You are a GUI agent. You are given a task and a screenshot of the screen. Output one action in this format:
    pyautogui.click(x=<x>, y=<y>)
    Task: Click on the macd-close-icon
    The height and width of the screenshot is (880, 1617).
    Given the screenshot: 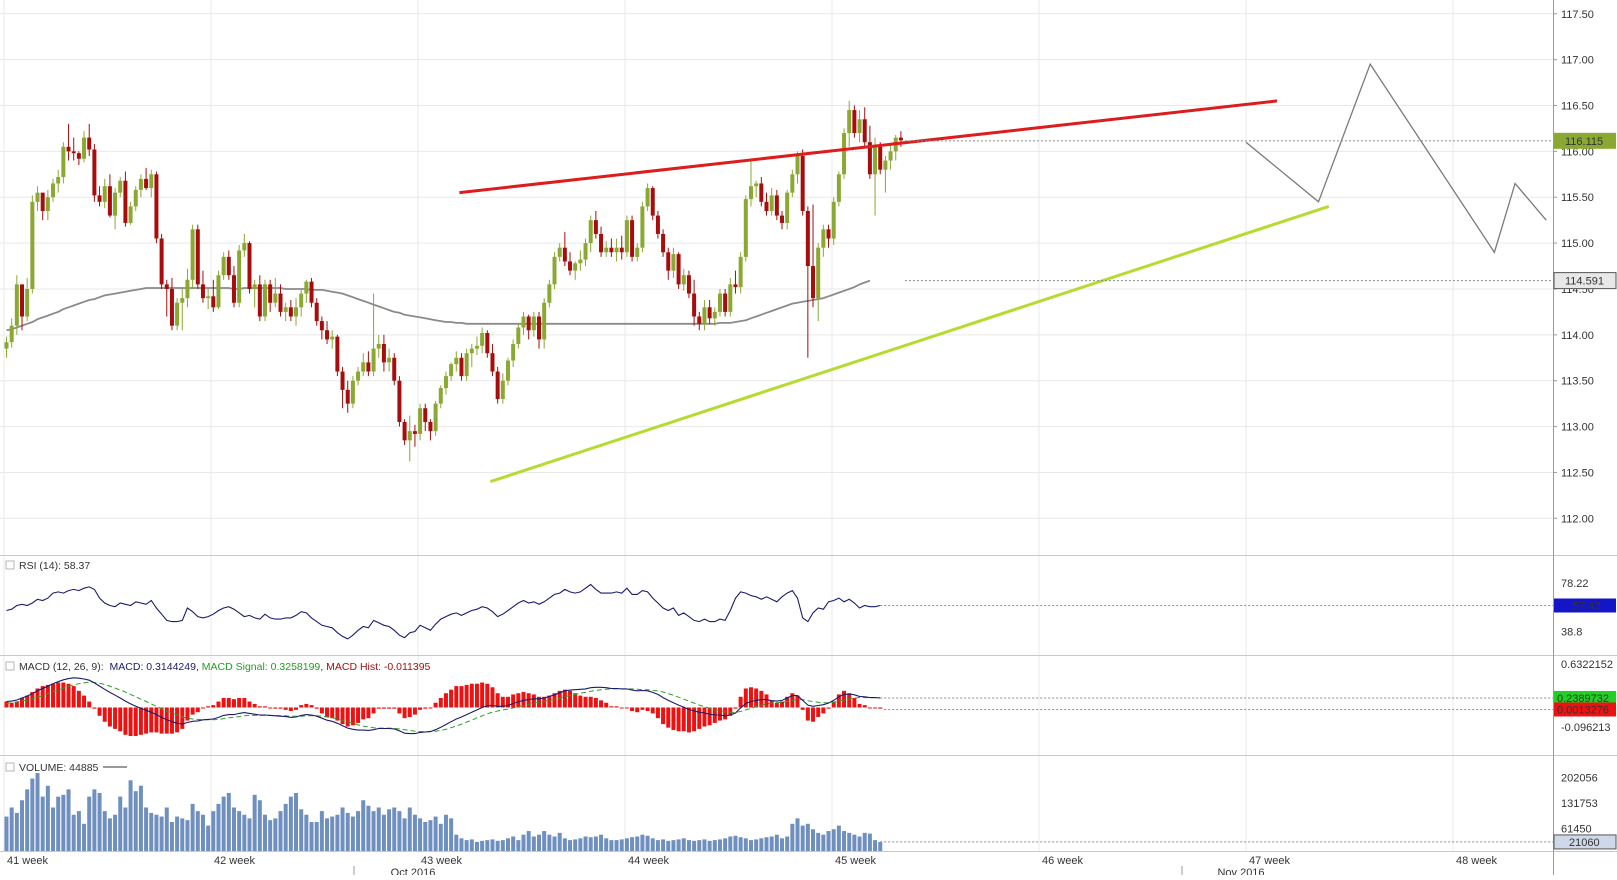 What is the action you would take?
    pyautogui.click(x=10, y=666)
    